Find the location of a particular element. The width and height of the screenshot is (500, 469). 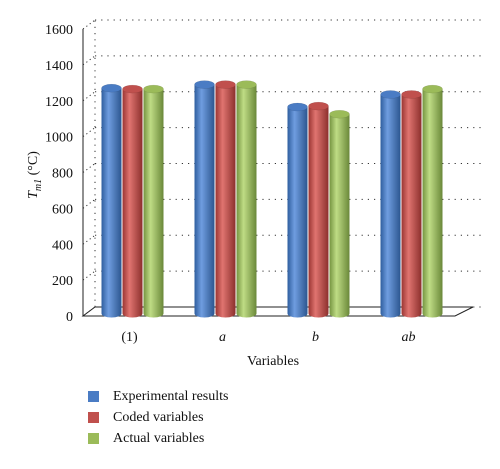

y-tick-label: 1200 is located at coordinates (59, 102).